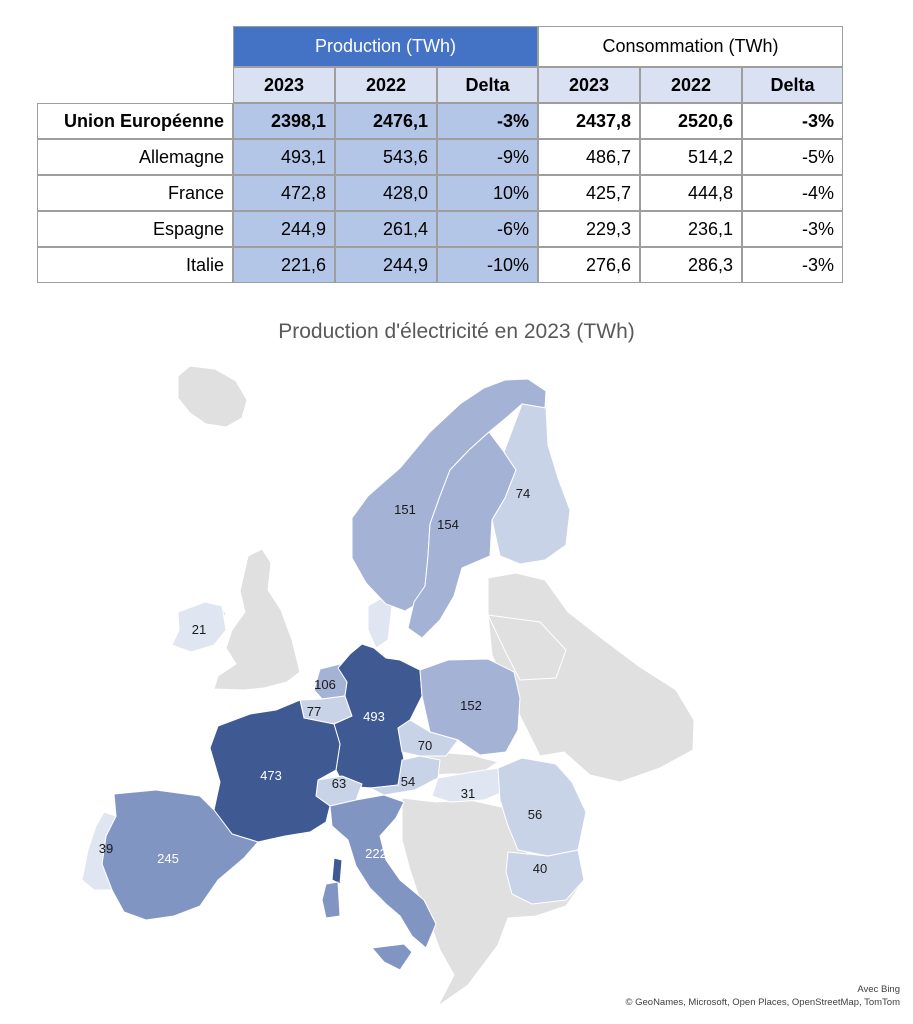 Image resolution: width=913 pixels, height=1024 pixels. Describe the element at coordinates (380, 623) in the screenshot. I see `denmark-shape` at that location.